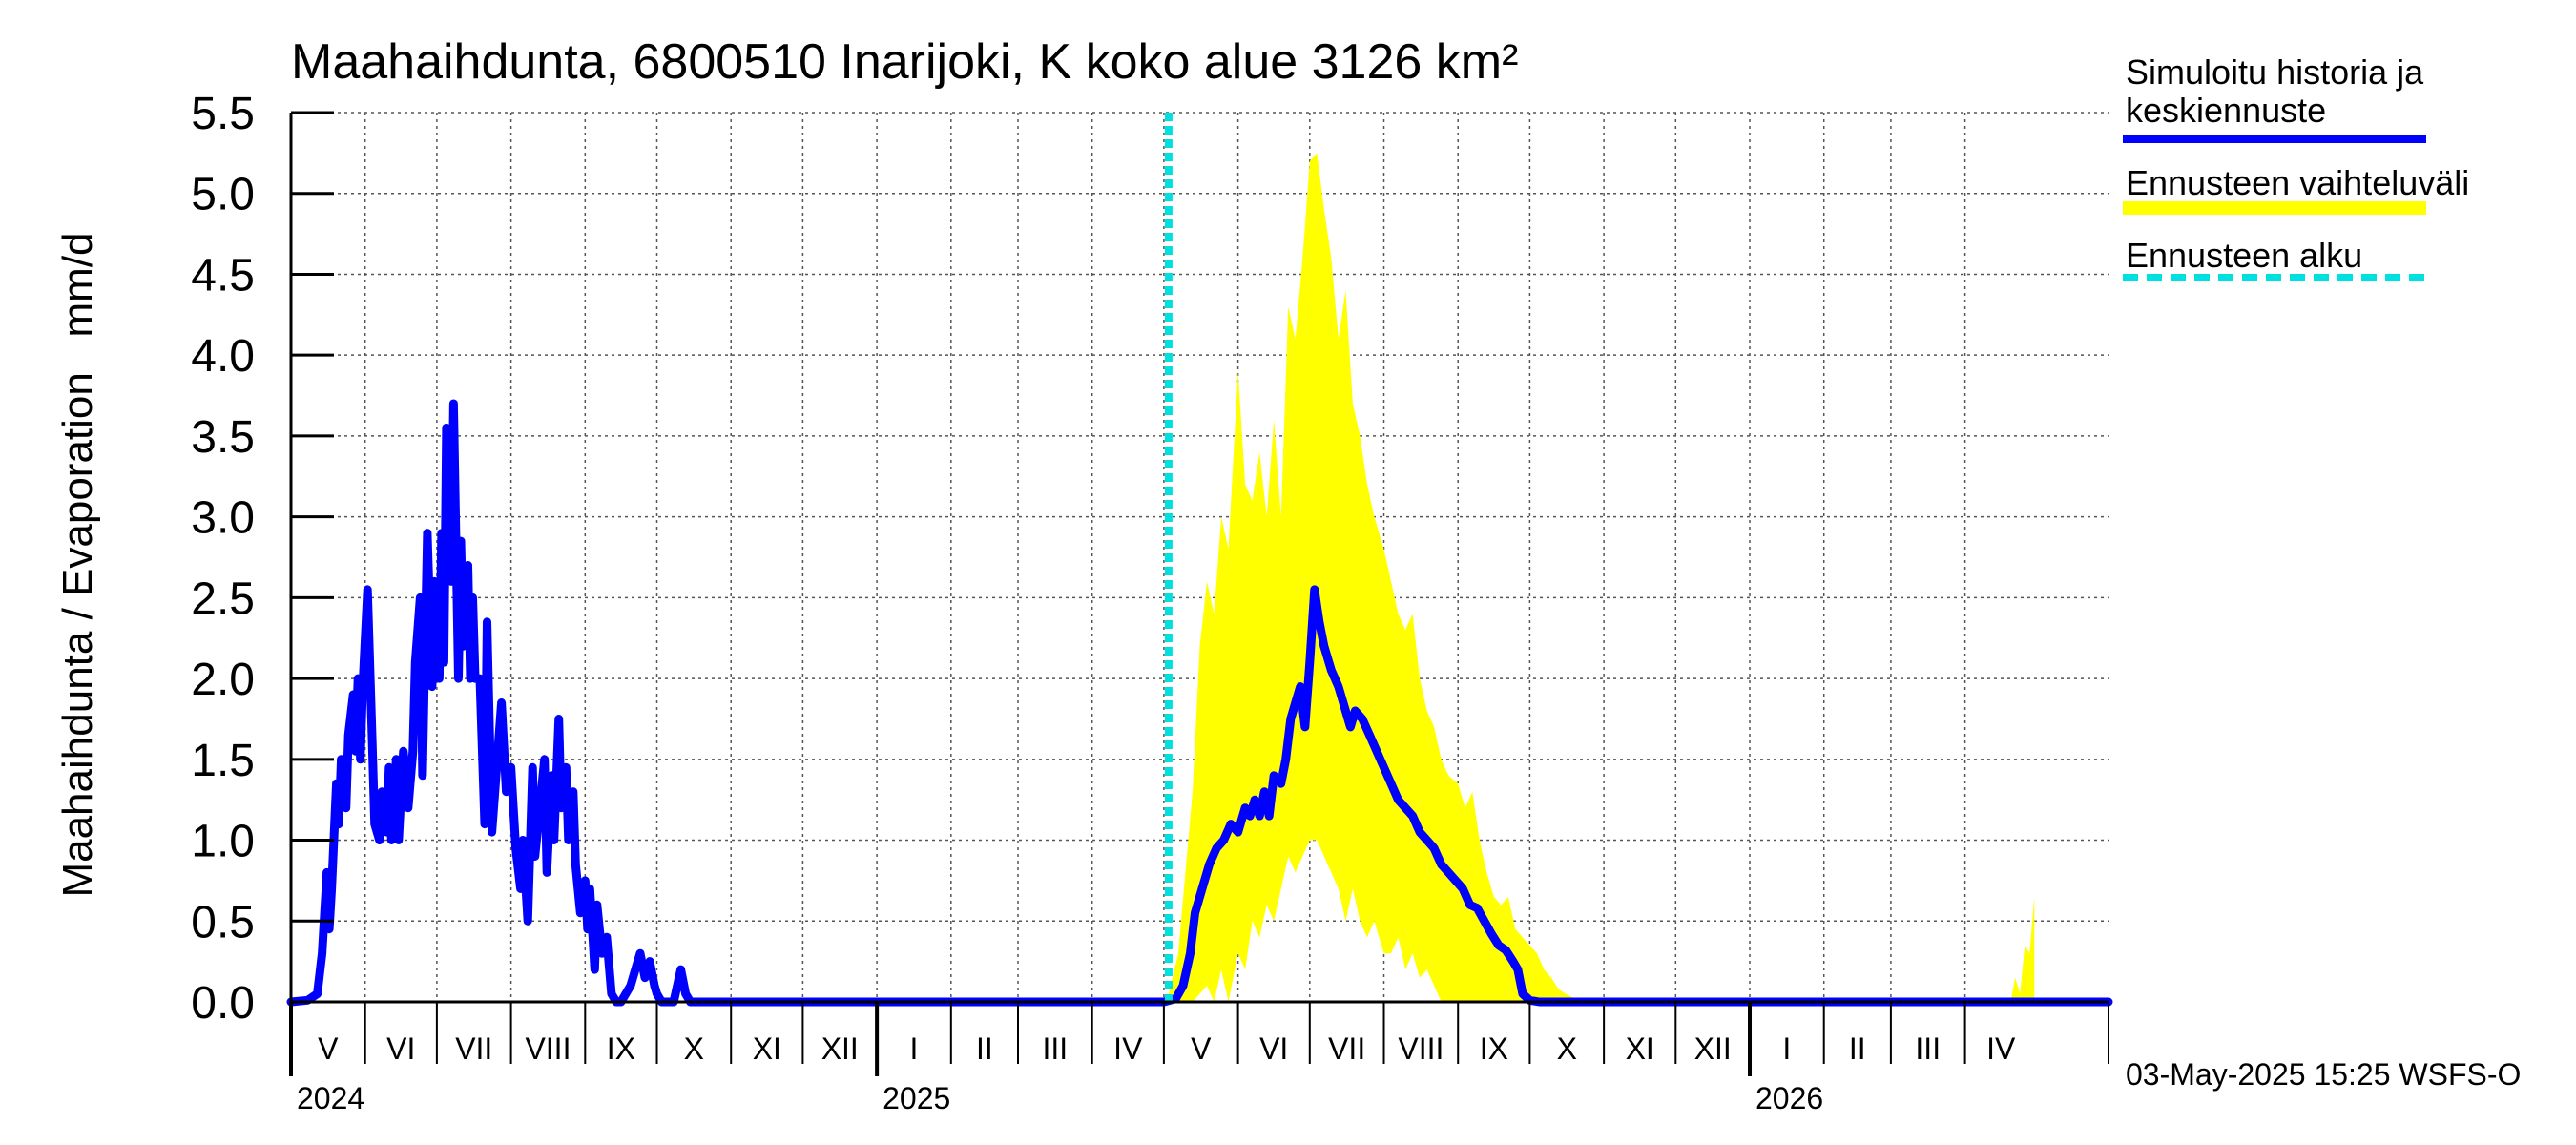 The image size is (2576, 1145). What do you see at coordinates (223, 598) in the screenshot?
I see `y-tick-label: 2.5` at bounding box center [223, 598].